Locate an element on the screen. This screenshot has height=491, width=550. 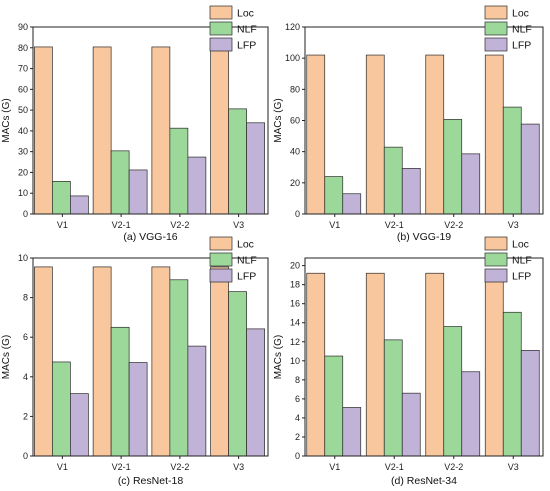
y-tick-label: 100 is located at coordinates (292, 58).